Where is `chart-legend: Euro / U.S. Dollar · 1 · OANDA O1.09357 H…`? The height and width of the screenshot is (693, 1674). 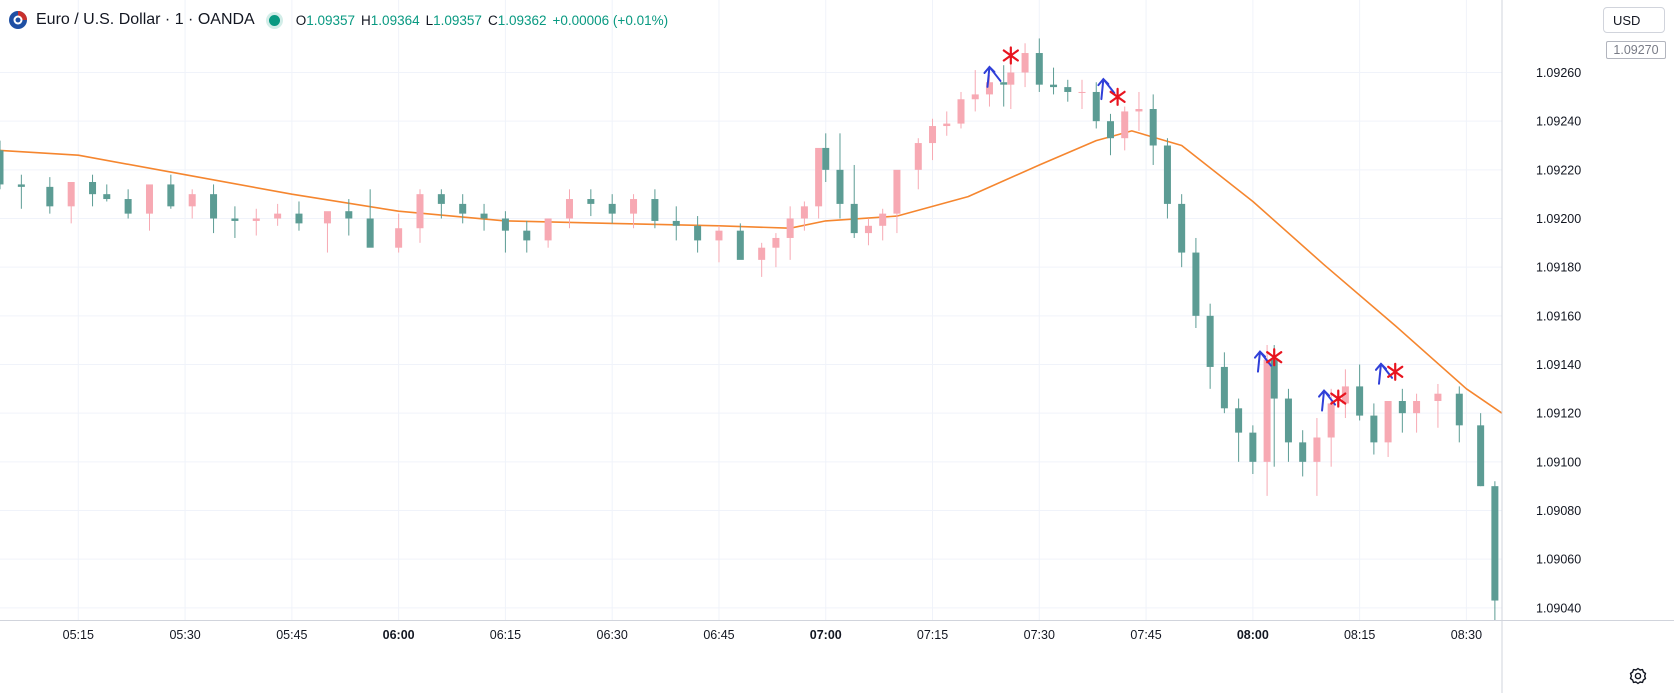 chart-legend: Euro / U.S. Dollar · 1 · OANDA O1.09357 H… is located at coordinates (341, 20).